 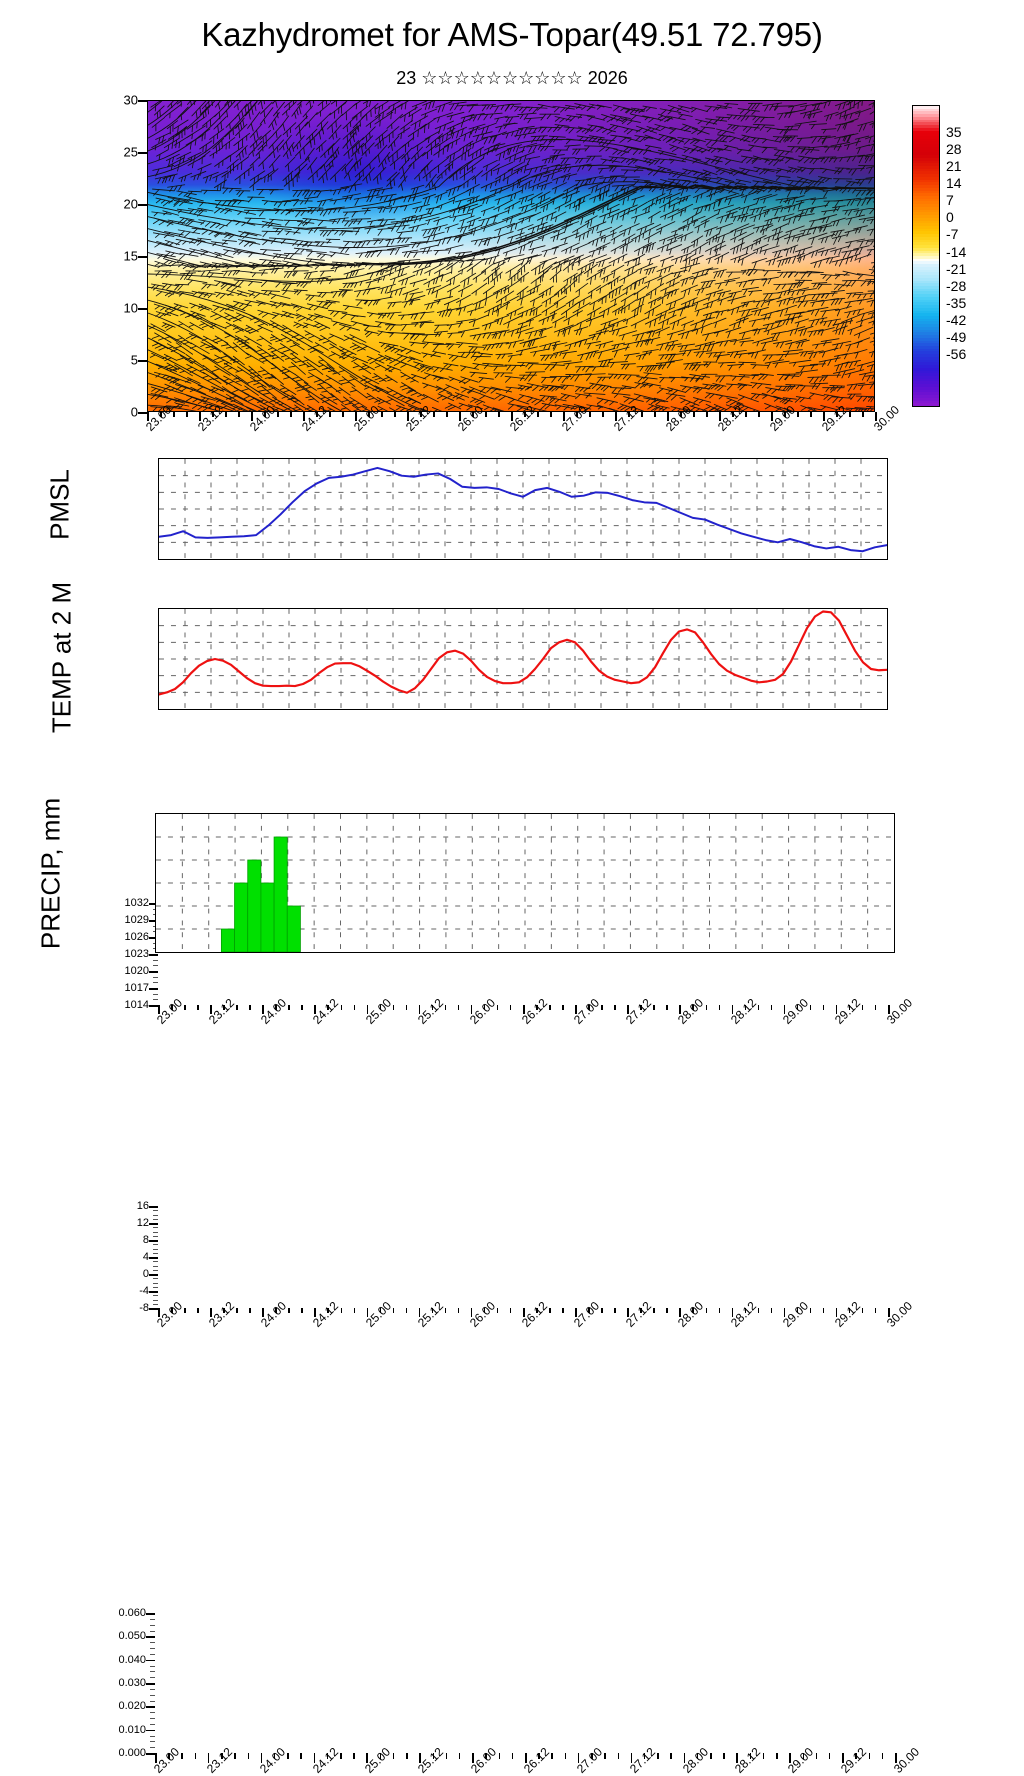 I want to click on colorbar-tick-label: 21, so click(x=954, y=166).